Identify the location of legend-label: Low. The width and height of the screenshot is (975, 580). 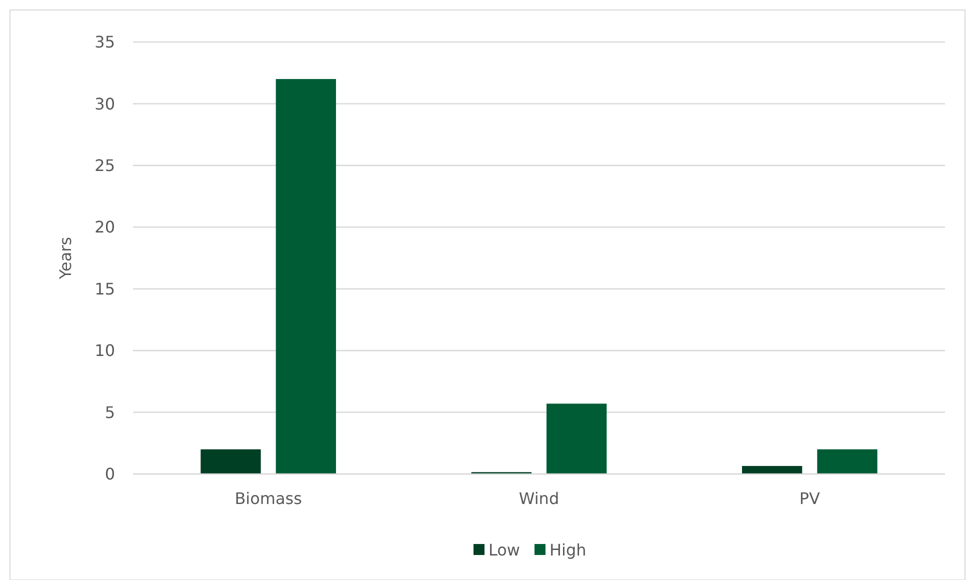
(504, 550).